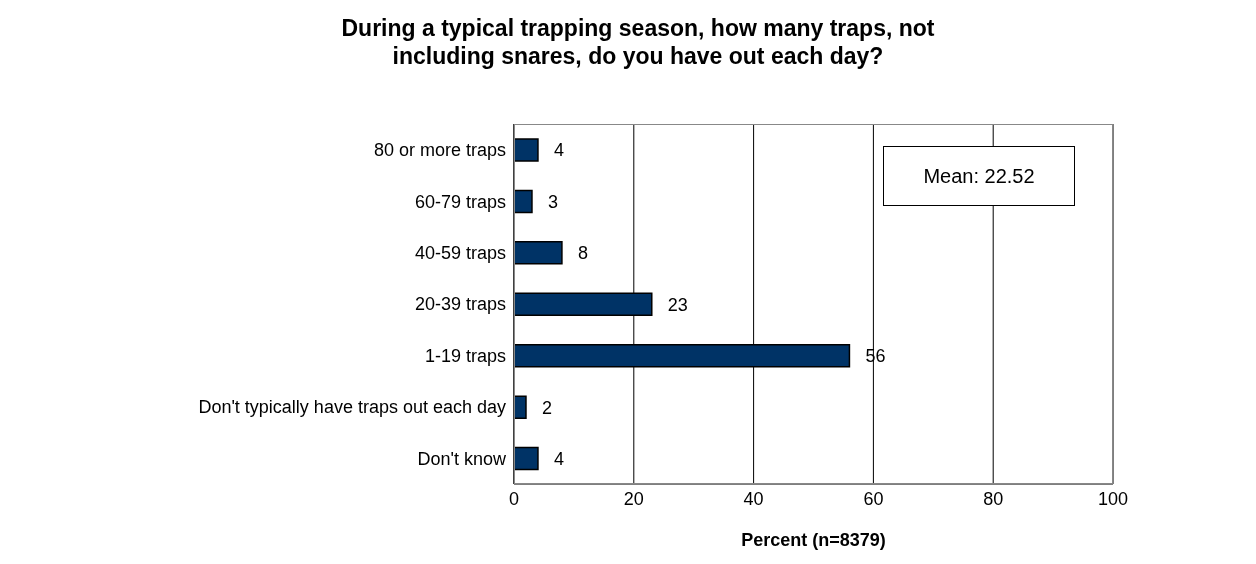 The width and height of the screenshot is (1256, 564). I want to click on x-tick-label: 20, so click(633, 498).